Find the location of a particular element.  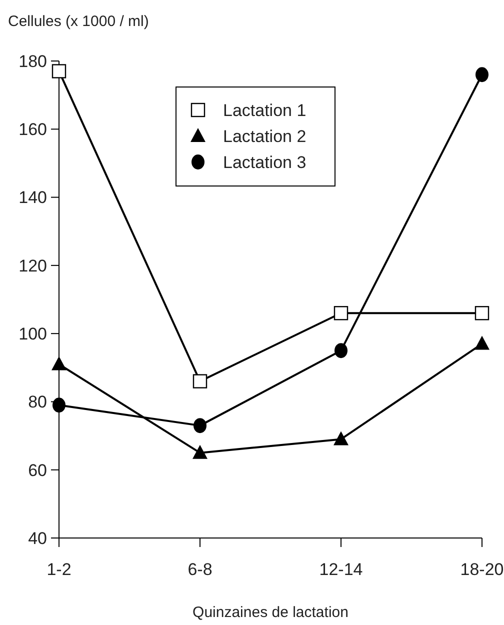

x-tick-label: 12-14 is located at coordinates (341, 569).